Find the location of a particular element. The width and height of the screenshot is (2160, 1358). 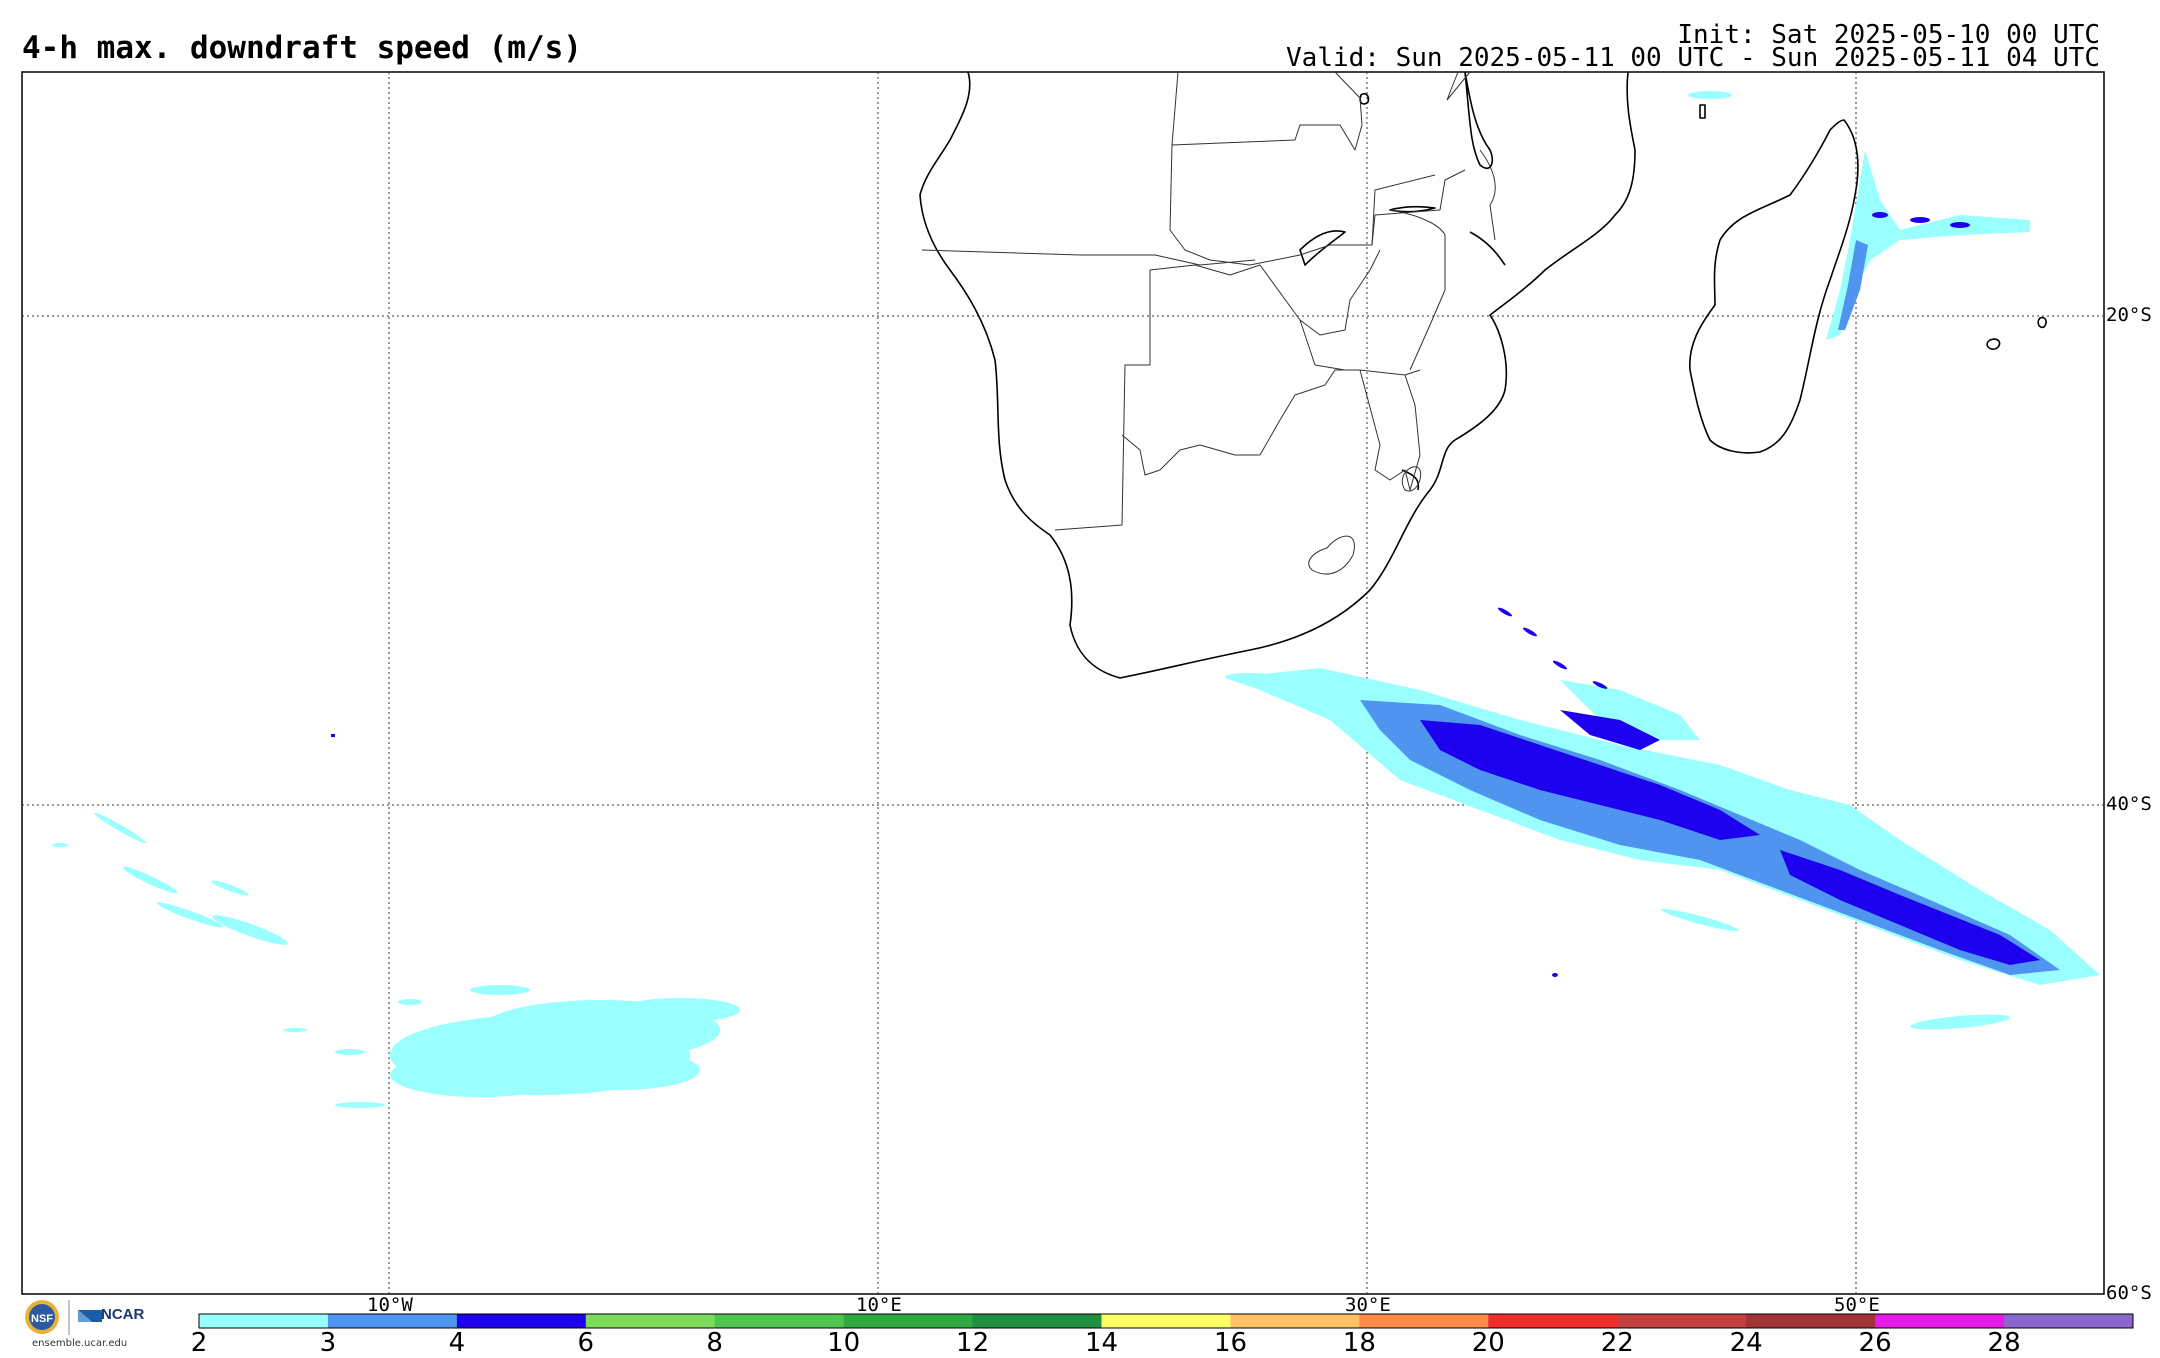

colorbar-tick-label: 4 is located at coordinates (457, 1343).